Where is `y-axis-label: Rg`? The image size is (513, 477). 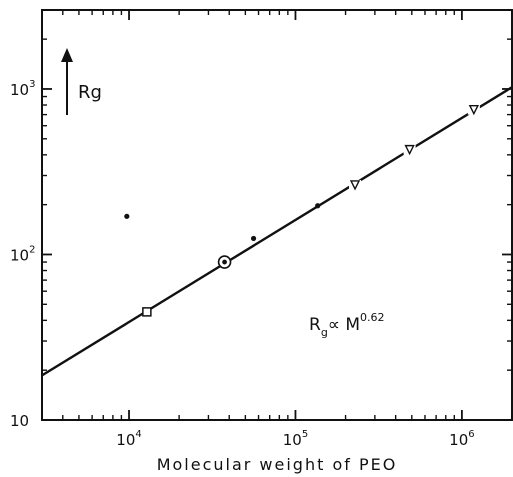 y-axis-label: Rg is located at coordinates (90, 92).